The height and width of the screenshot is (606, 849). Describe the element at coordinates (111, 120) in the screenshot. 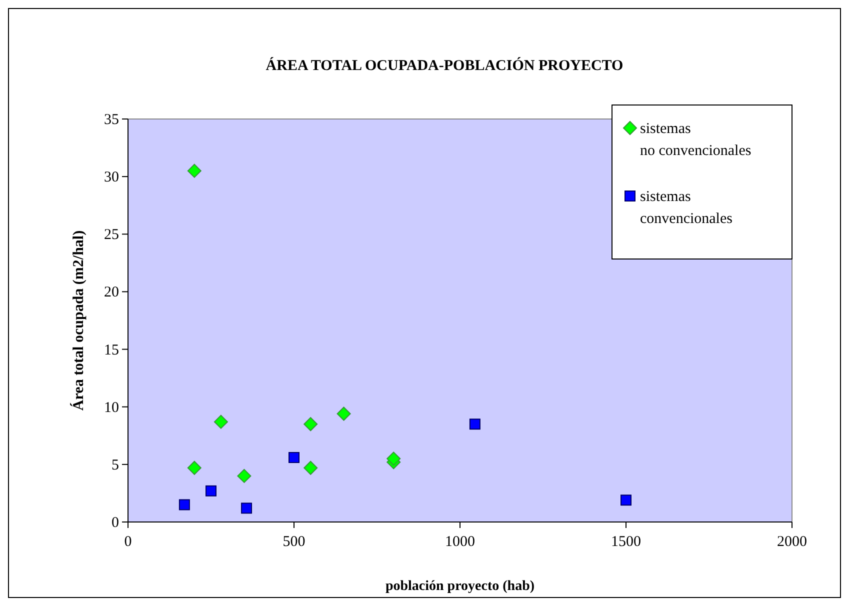

I see `y-tick-label: 35` at that location.